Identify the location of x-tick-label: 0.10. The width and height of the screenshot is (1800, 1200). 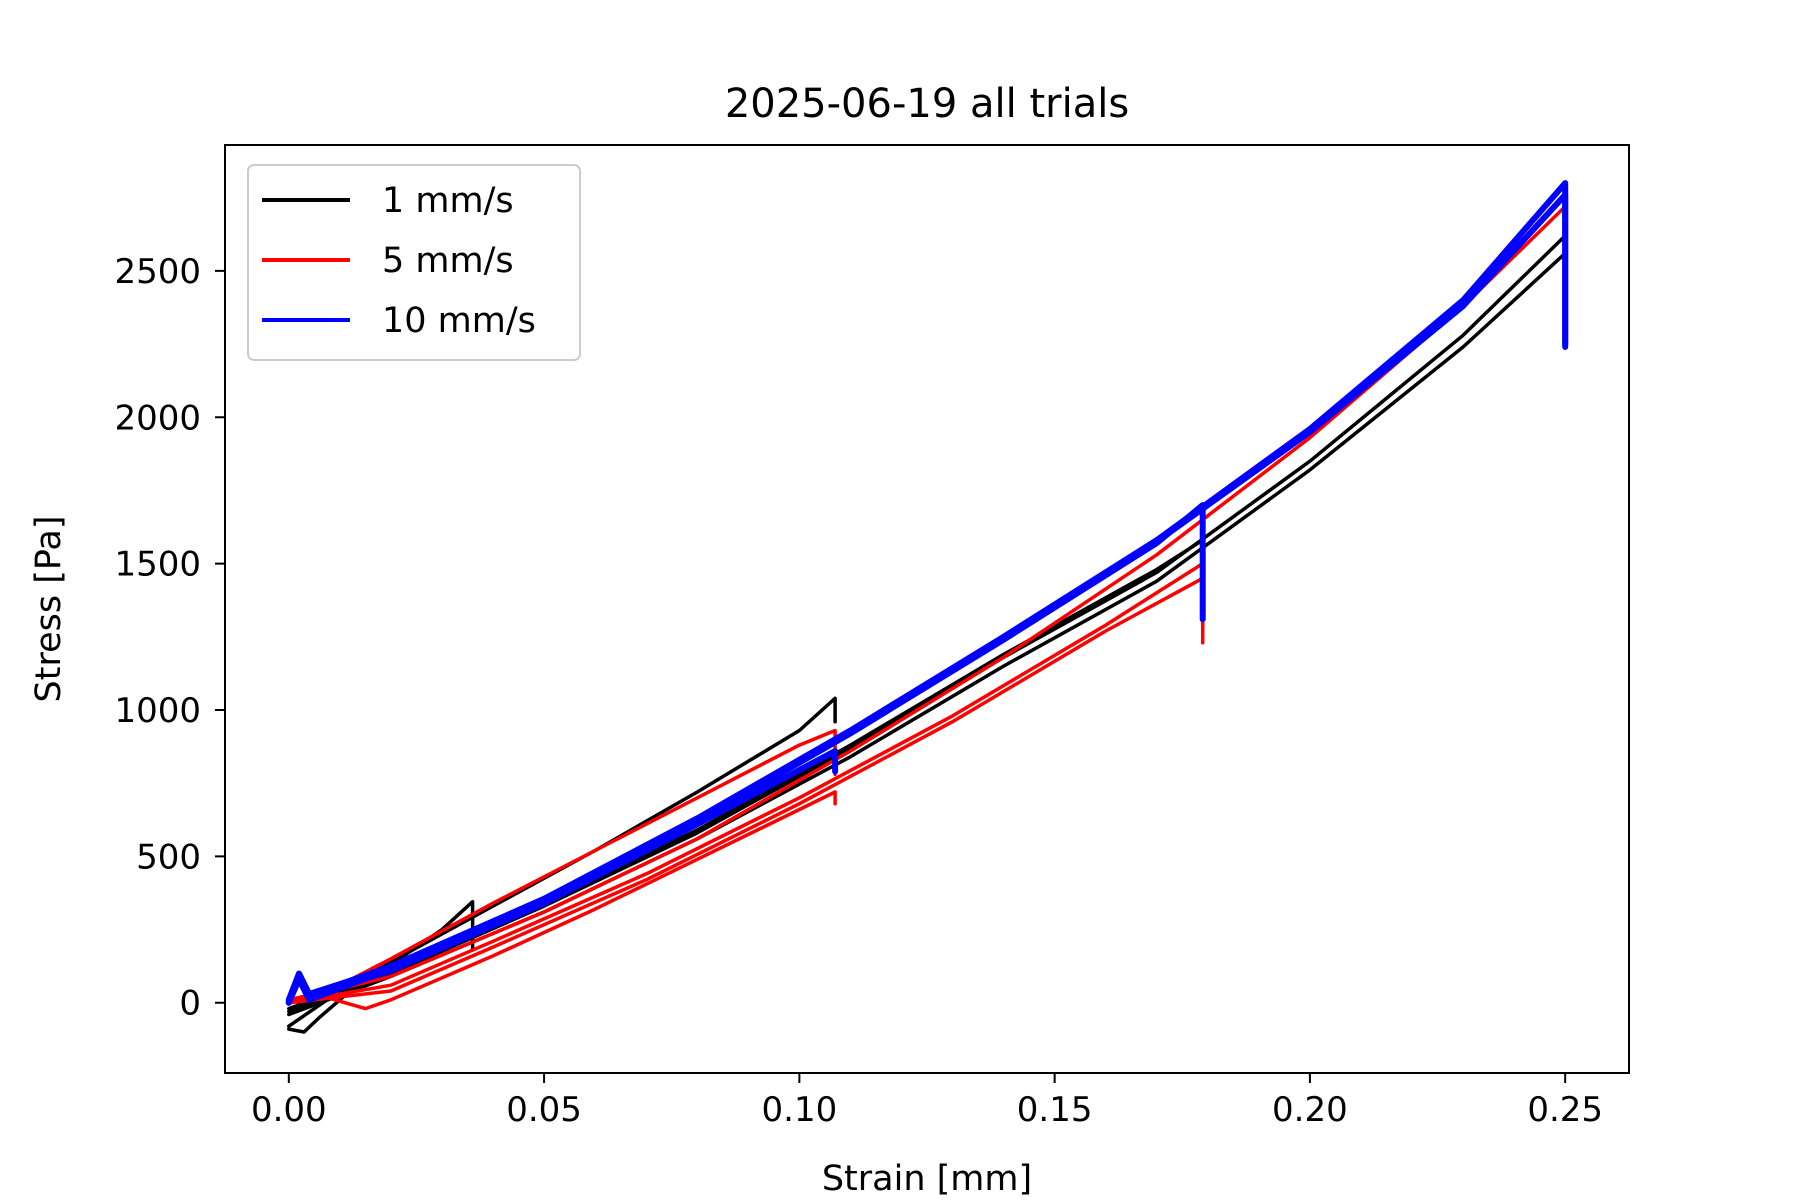
(800, 1110).